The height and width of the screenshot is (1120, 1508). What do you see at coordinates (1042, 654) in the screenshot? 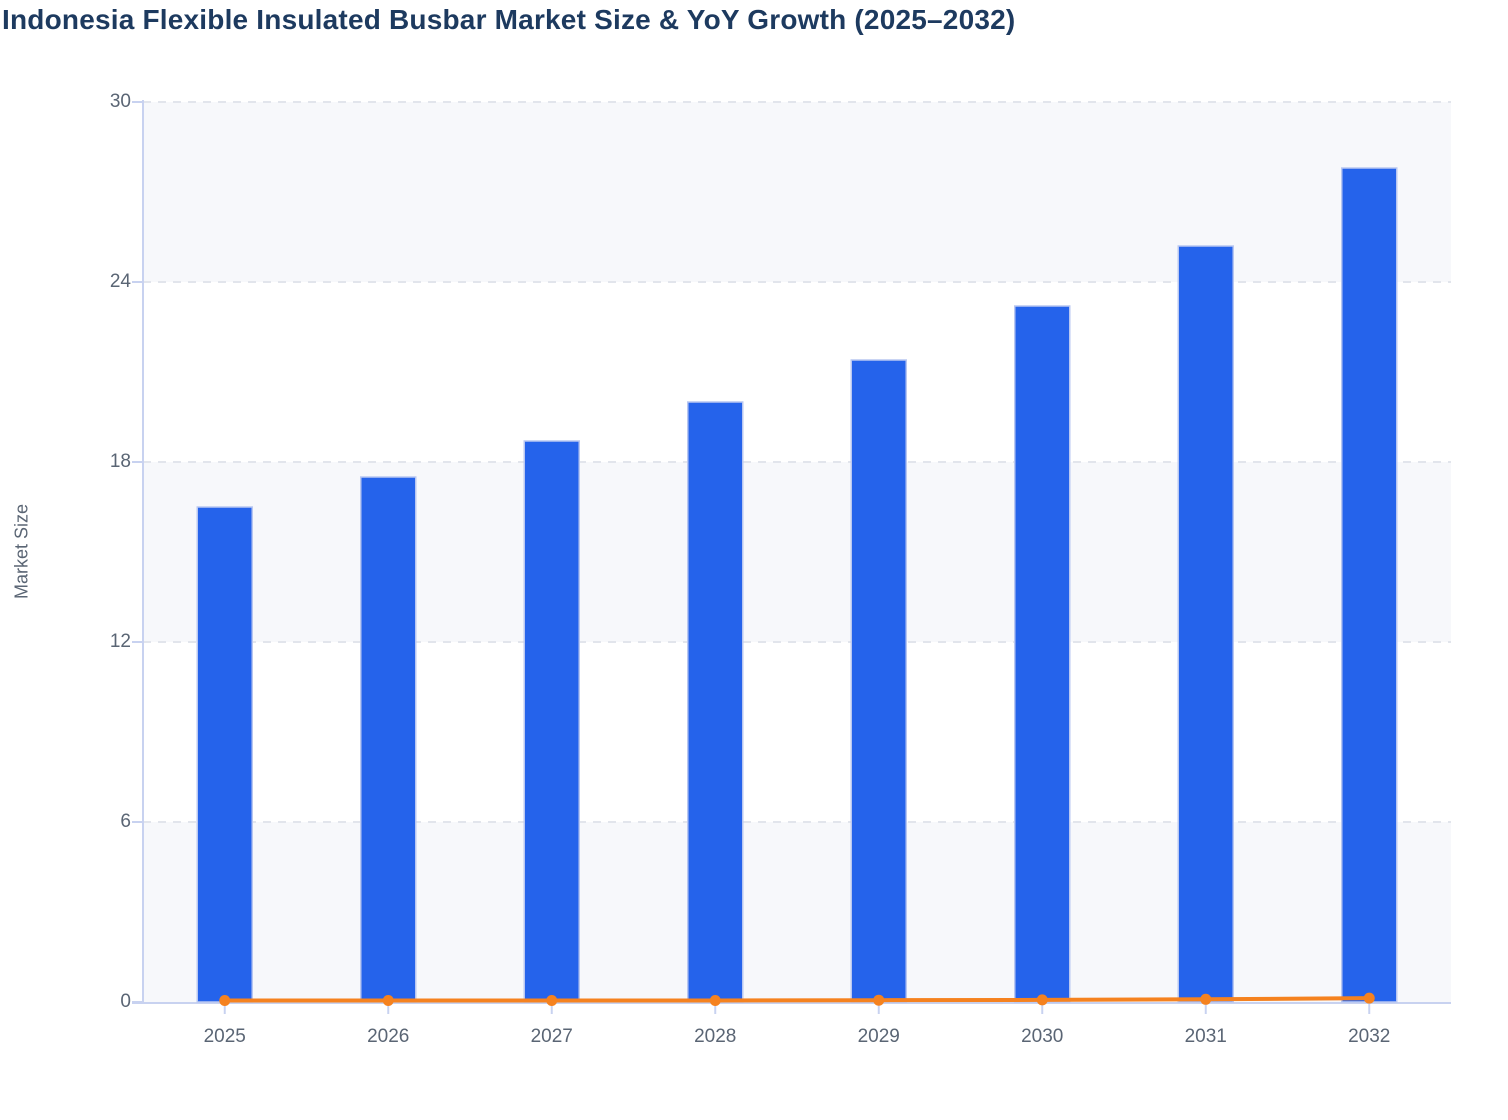
I see `bar-2030` at bounding box center [1042, 654].